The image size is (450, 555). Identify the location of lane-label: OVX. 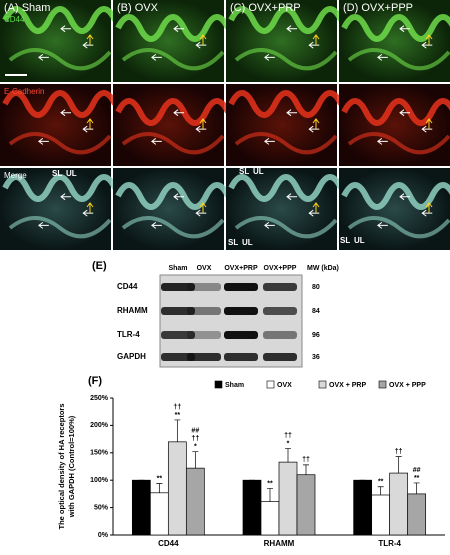
(204, 268).